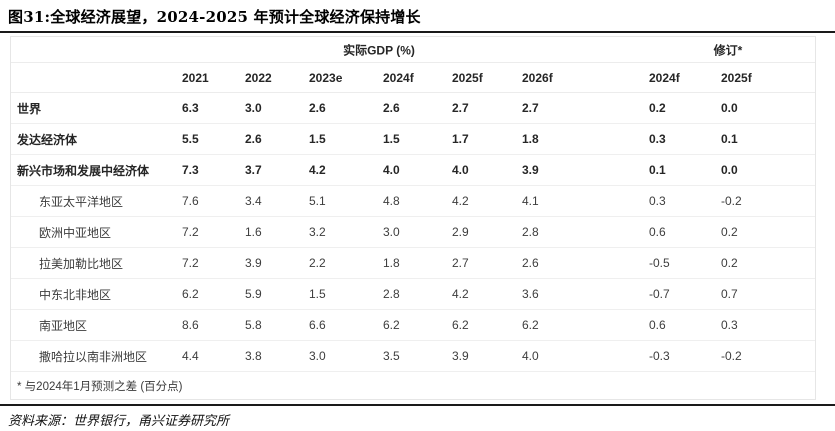  What do you see at coordinates (96, 139) in the screenshot?
I see `row-label-cell: 发达经济体` at bounding box center [96, 139].